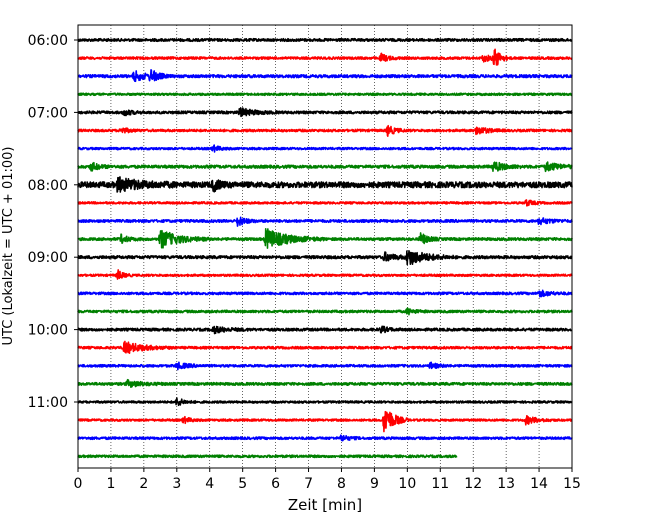 The height and width of the screenshot is (520, 650). Describe the element at coordinates (242, 484) in the screenshot. I see `x-tick-label: 5` at that location.